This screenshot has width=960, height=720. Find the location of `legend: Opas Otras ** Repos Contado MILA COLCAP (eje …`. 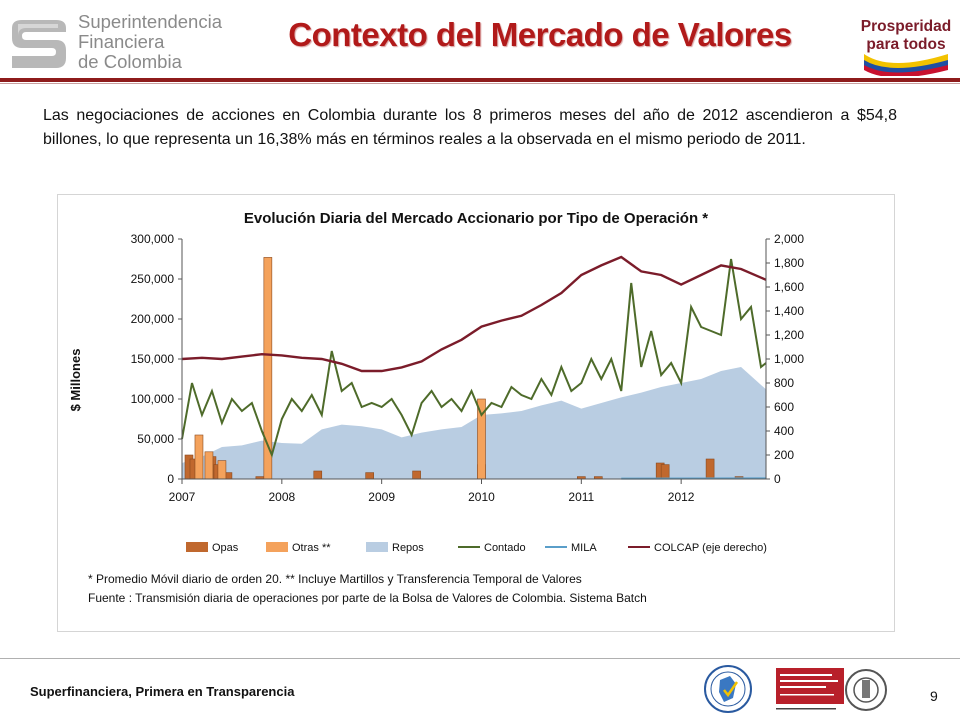

legend: Opas Otras ** Repos Contado MILA COLCAP (eje … is located at coordinates (476, 548).